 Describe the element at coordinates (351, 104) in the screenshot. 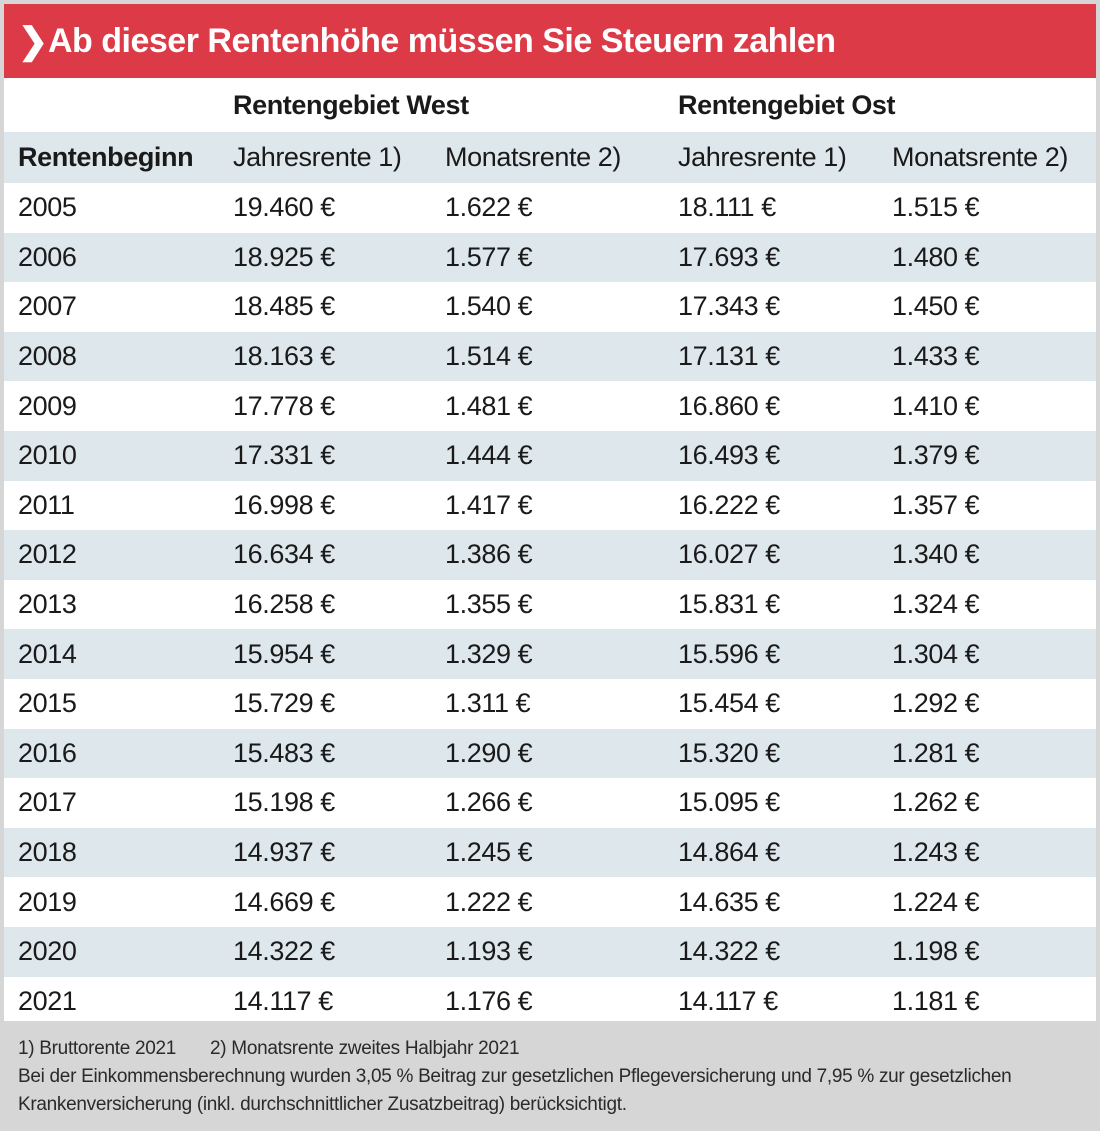

I see `group-west: Rentengebiet West` at that location.